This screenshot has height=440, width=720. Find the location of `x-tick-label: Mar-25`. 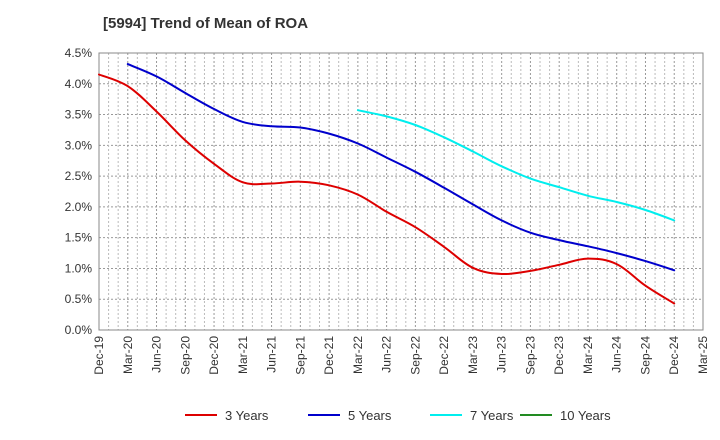

x-tick-label: Mar-25 is located at coordinates (703, 355).